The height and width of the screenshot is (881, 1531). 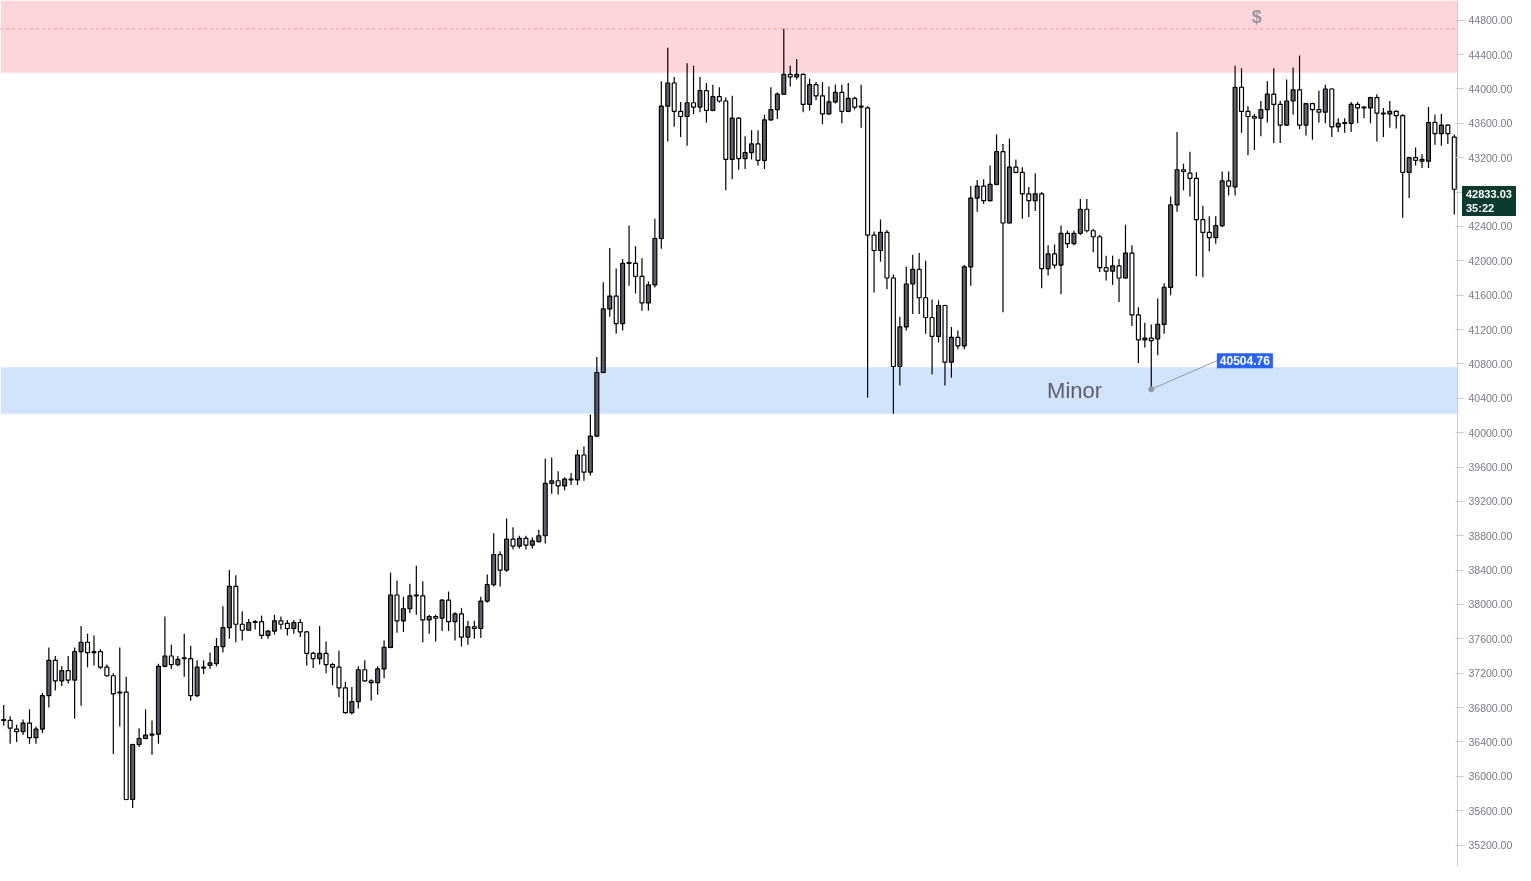 I want to click on y-tick-label: 36800.00, so click(x=1490, y=707).